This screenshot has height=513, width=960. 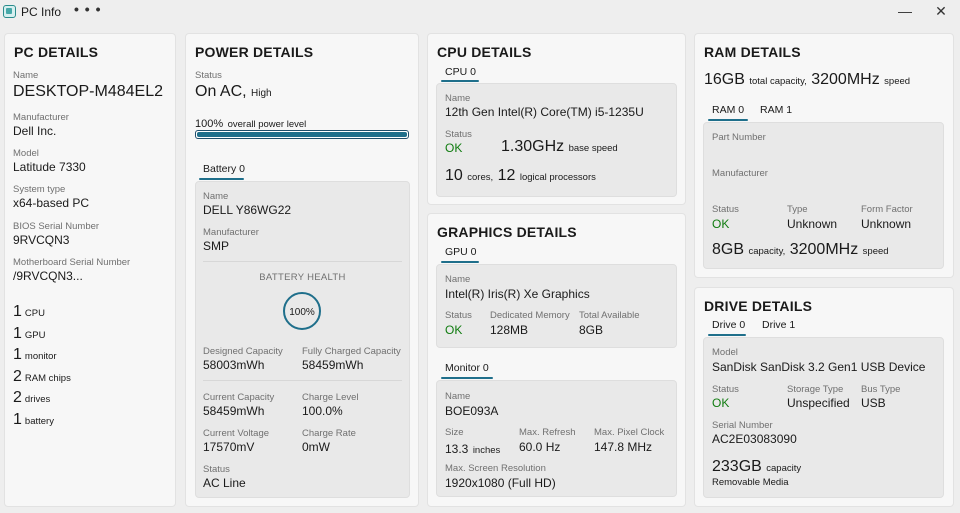 What do you see at coordinates (779, 325) in the screenshot?
I see `tab-drive-1: Drive 1` at bounding box center [779, 325].